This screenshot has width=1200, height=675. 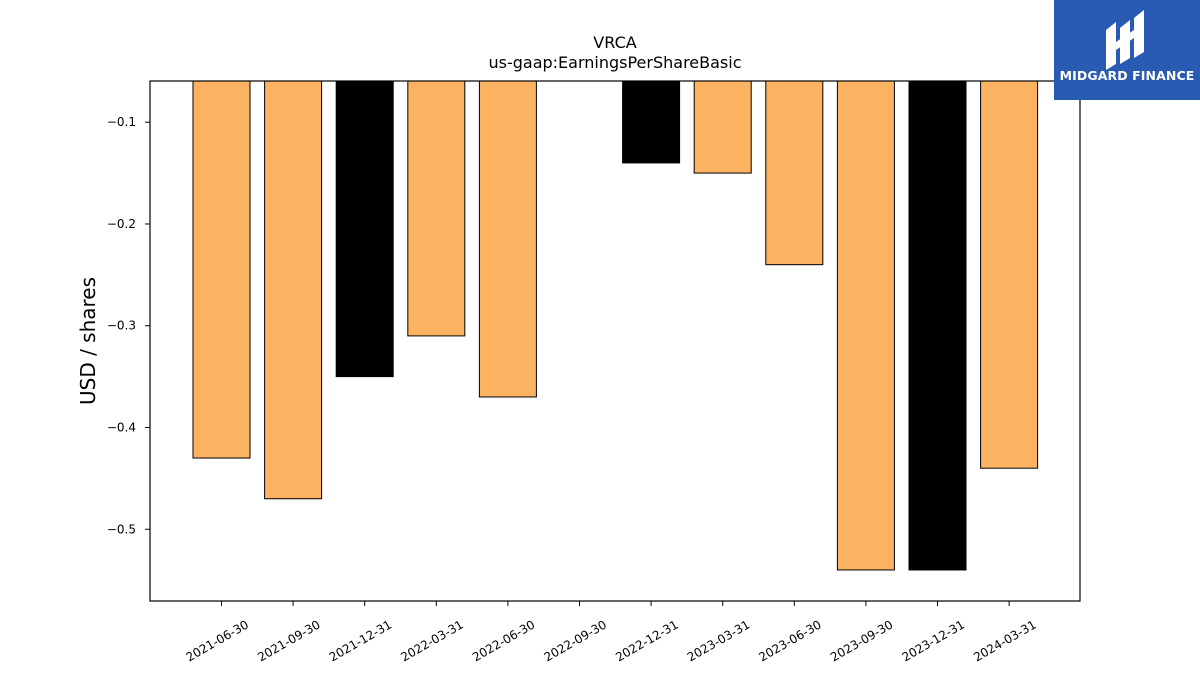 I want to click on x-tick-label: 2022-06-30, so click(x=503, y=640).